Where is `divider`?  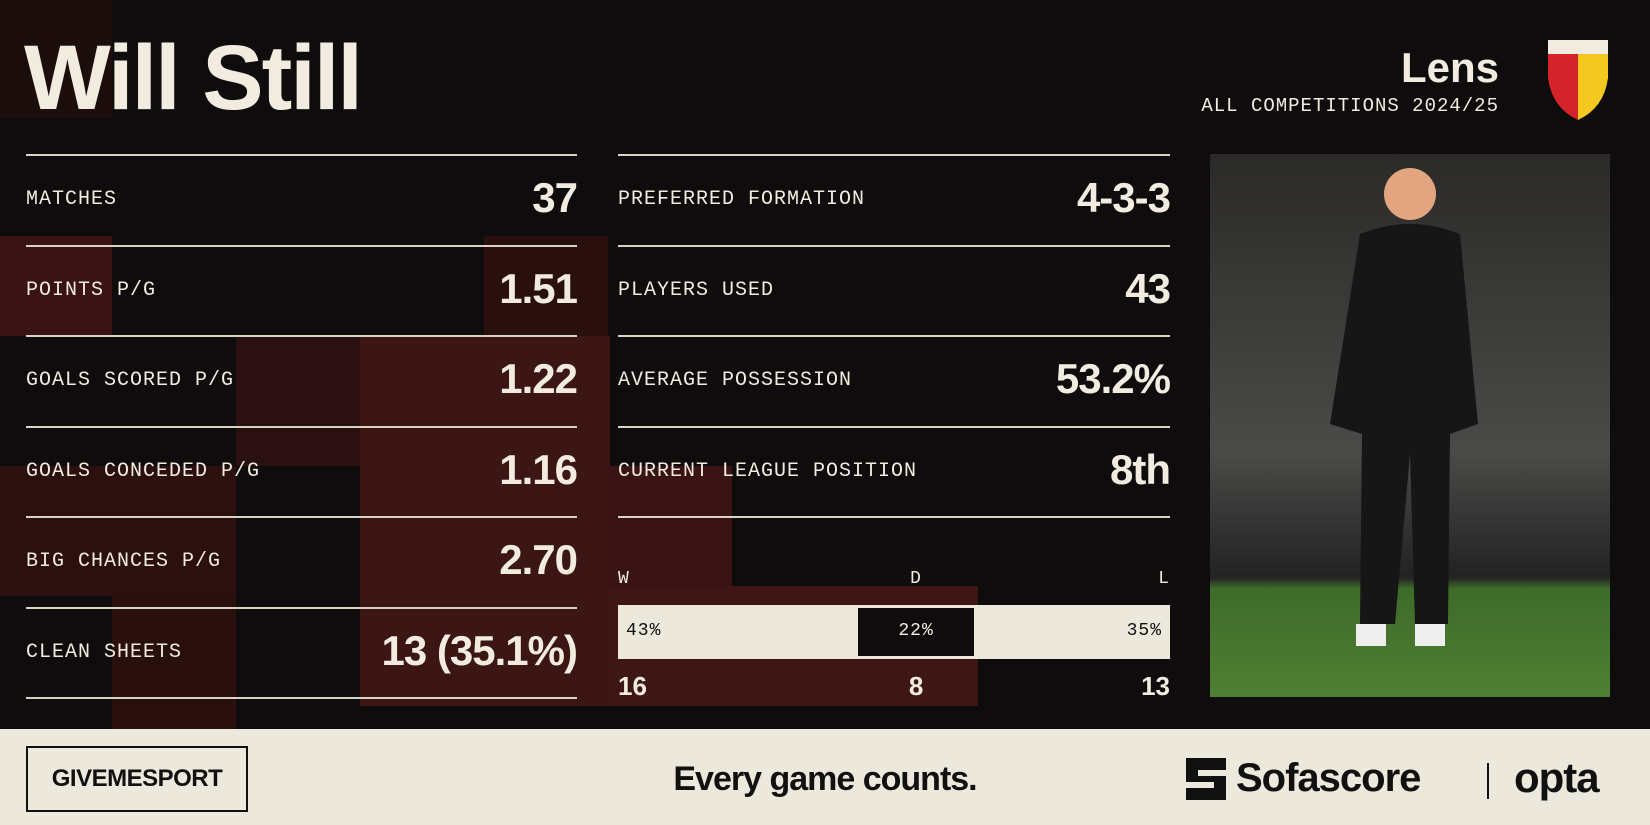
divider is located at coordinates (1488, 781).